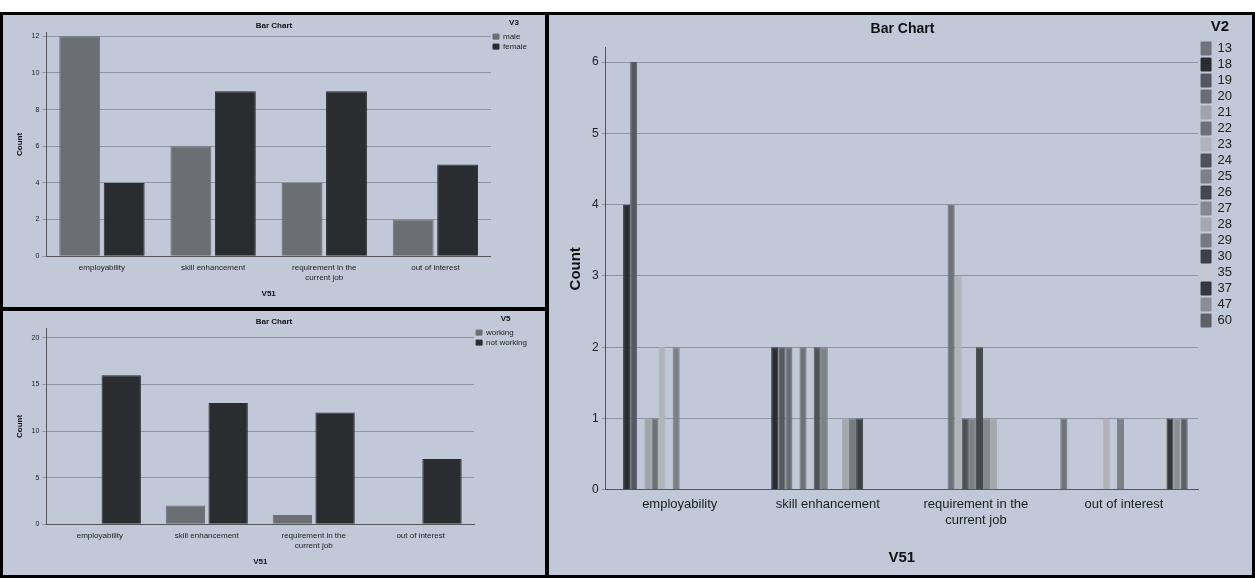  Describe the element at coordinates (1225, 112) in the screenshot. I see `legend-label: 21` at that location.